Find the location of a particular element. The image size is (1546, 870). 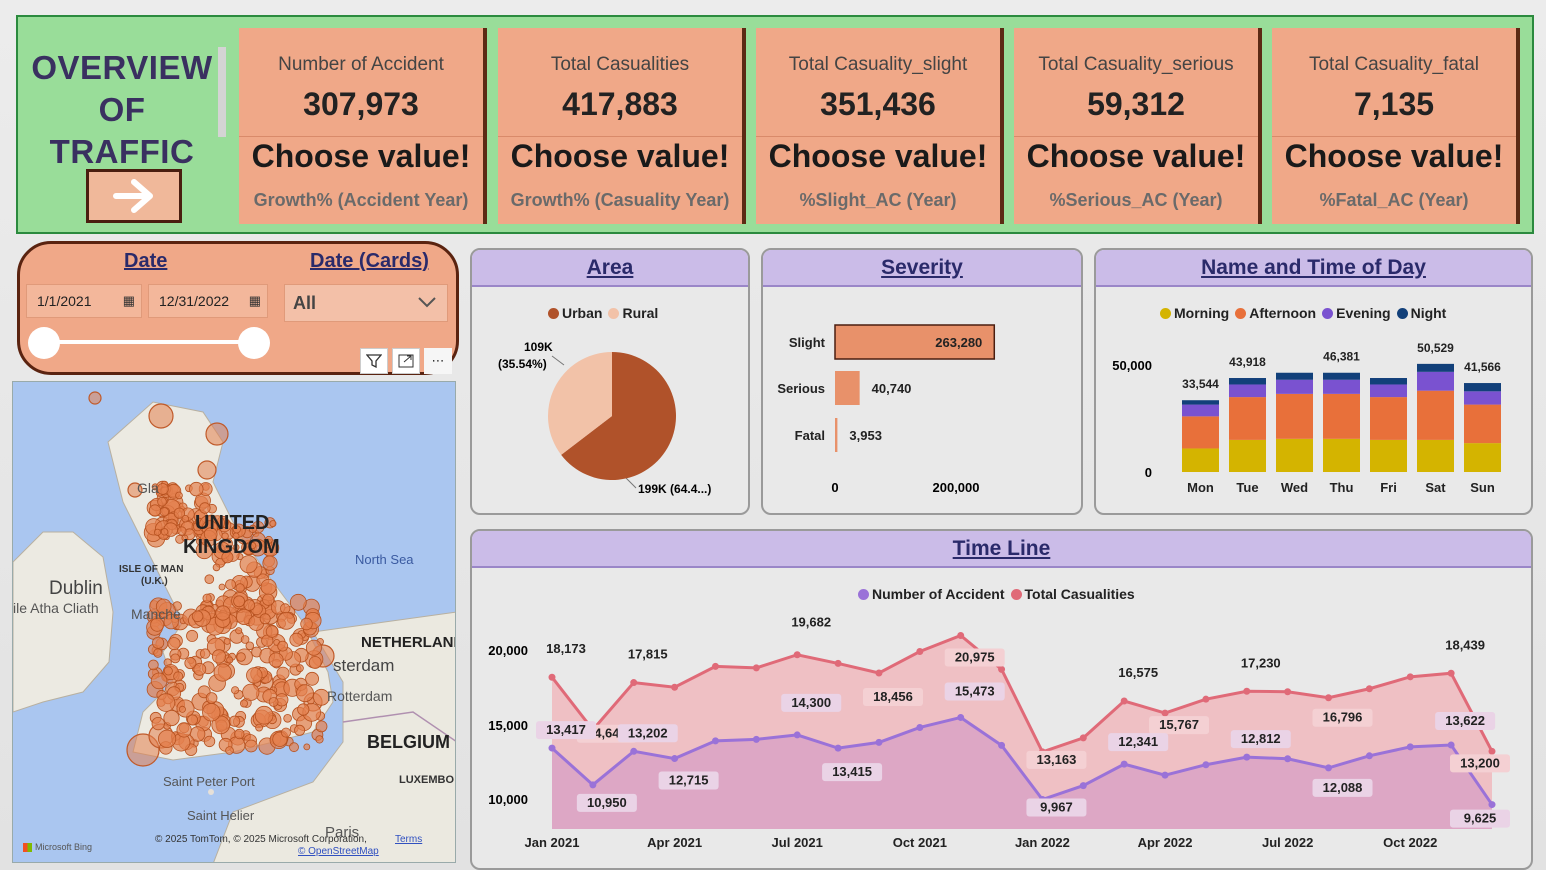

area-legend: Urban Rural is located at coordinates (603, 313).